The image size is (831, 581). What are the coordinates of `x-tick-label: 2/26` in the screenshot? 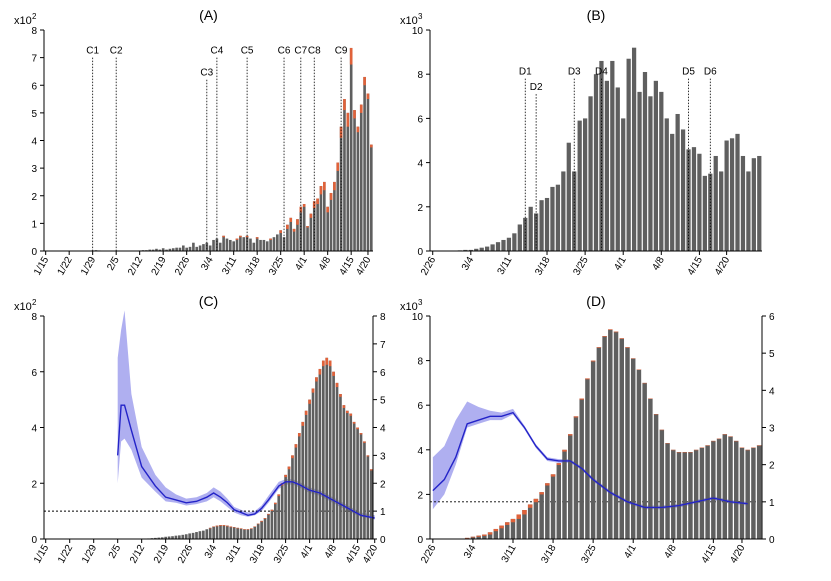 It's located at (428, 266).